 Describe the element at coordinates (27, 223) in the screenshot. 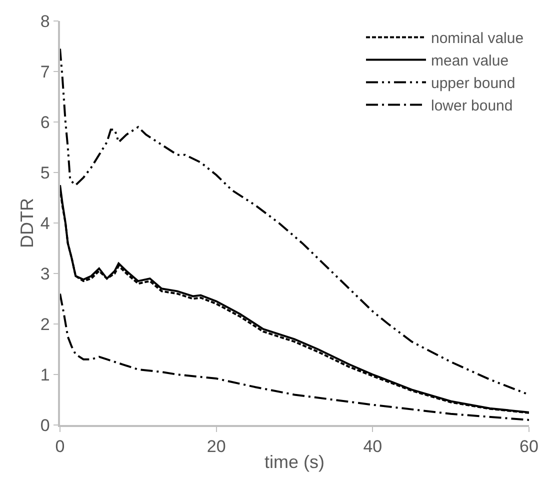

I see `y-axis-title: DDTR` at that location.